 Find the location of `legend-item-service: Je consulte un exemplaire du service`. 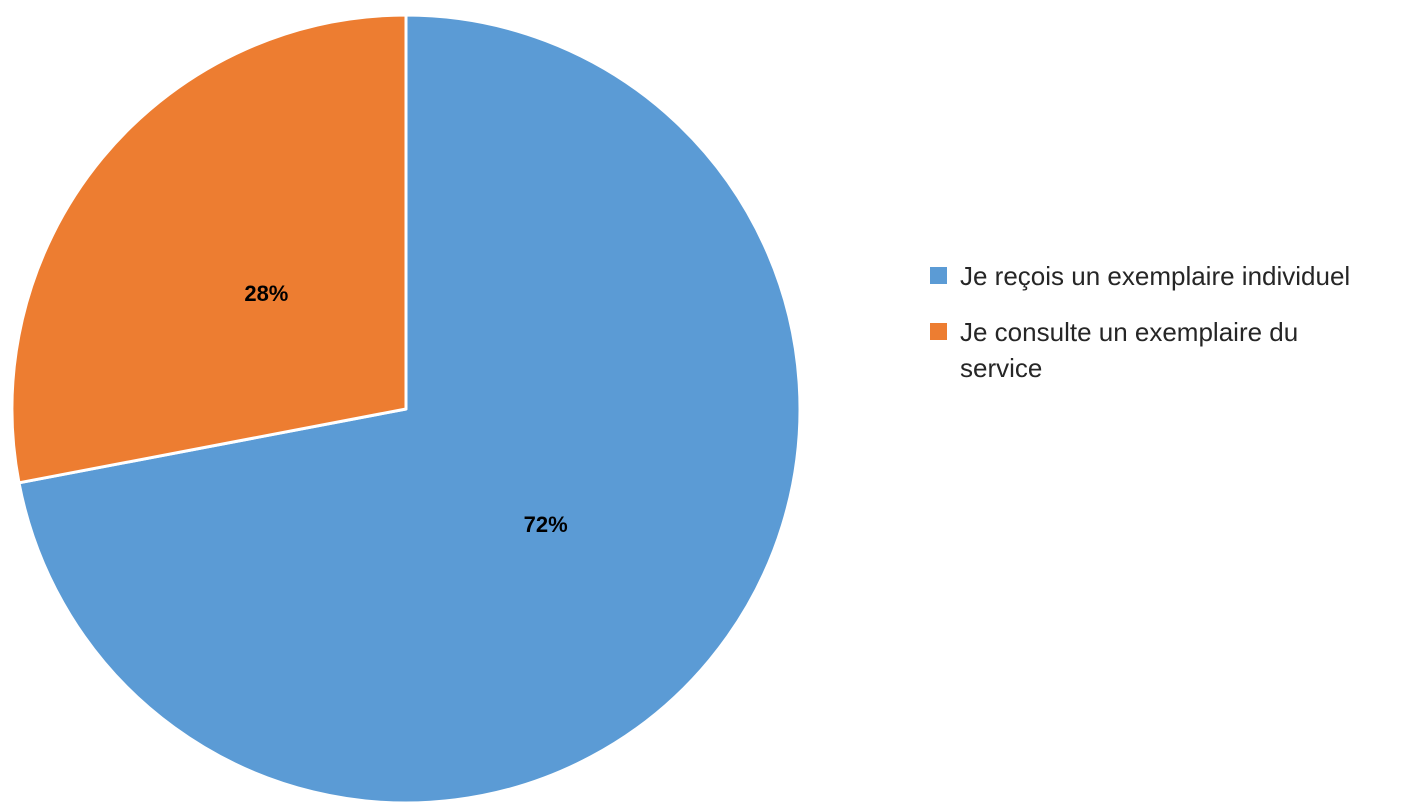

legend-item-service: Je consulte un exemplaire du service is located at coordinates (1165, 350).